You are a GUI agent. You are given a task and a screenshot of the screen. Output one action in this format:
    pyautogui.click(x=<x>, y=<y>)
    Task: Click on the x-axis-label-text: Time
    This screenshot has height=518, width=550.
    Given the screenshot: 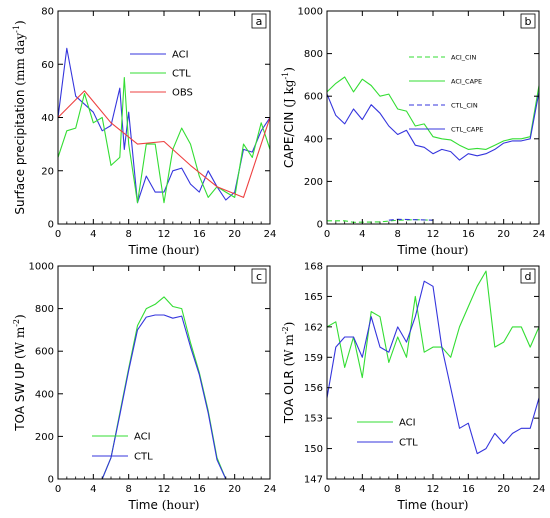 What is the action you would take?
    pyautogui.click(x=414, y=250)
    